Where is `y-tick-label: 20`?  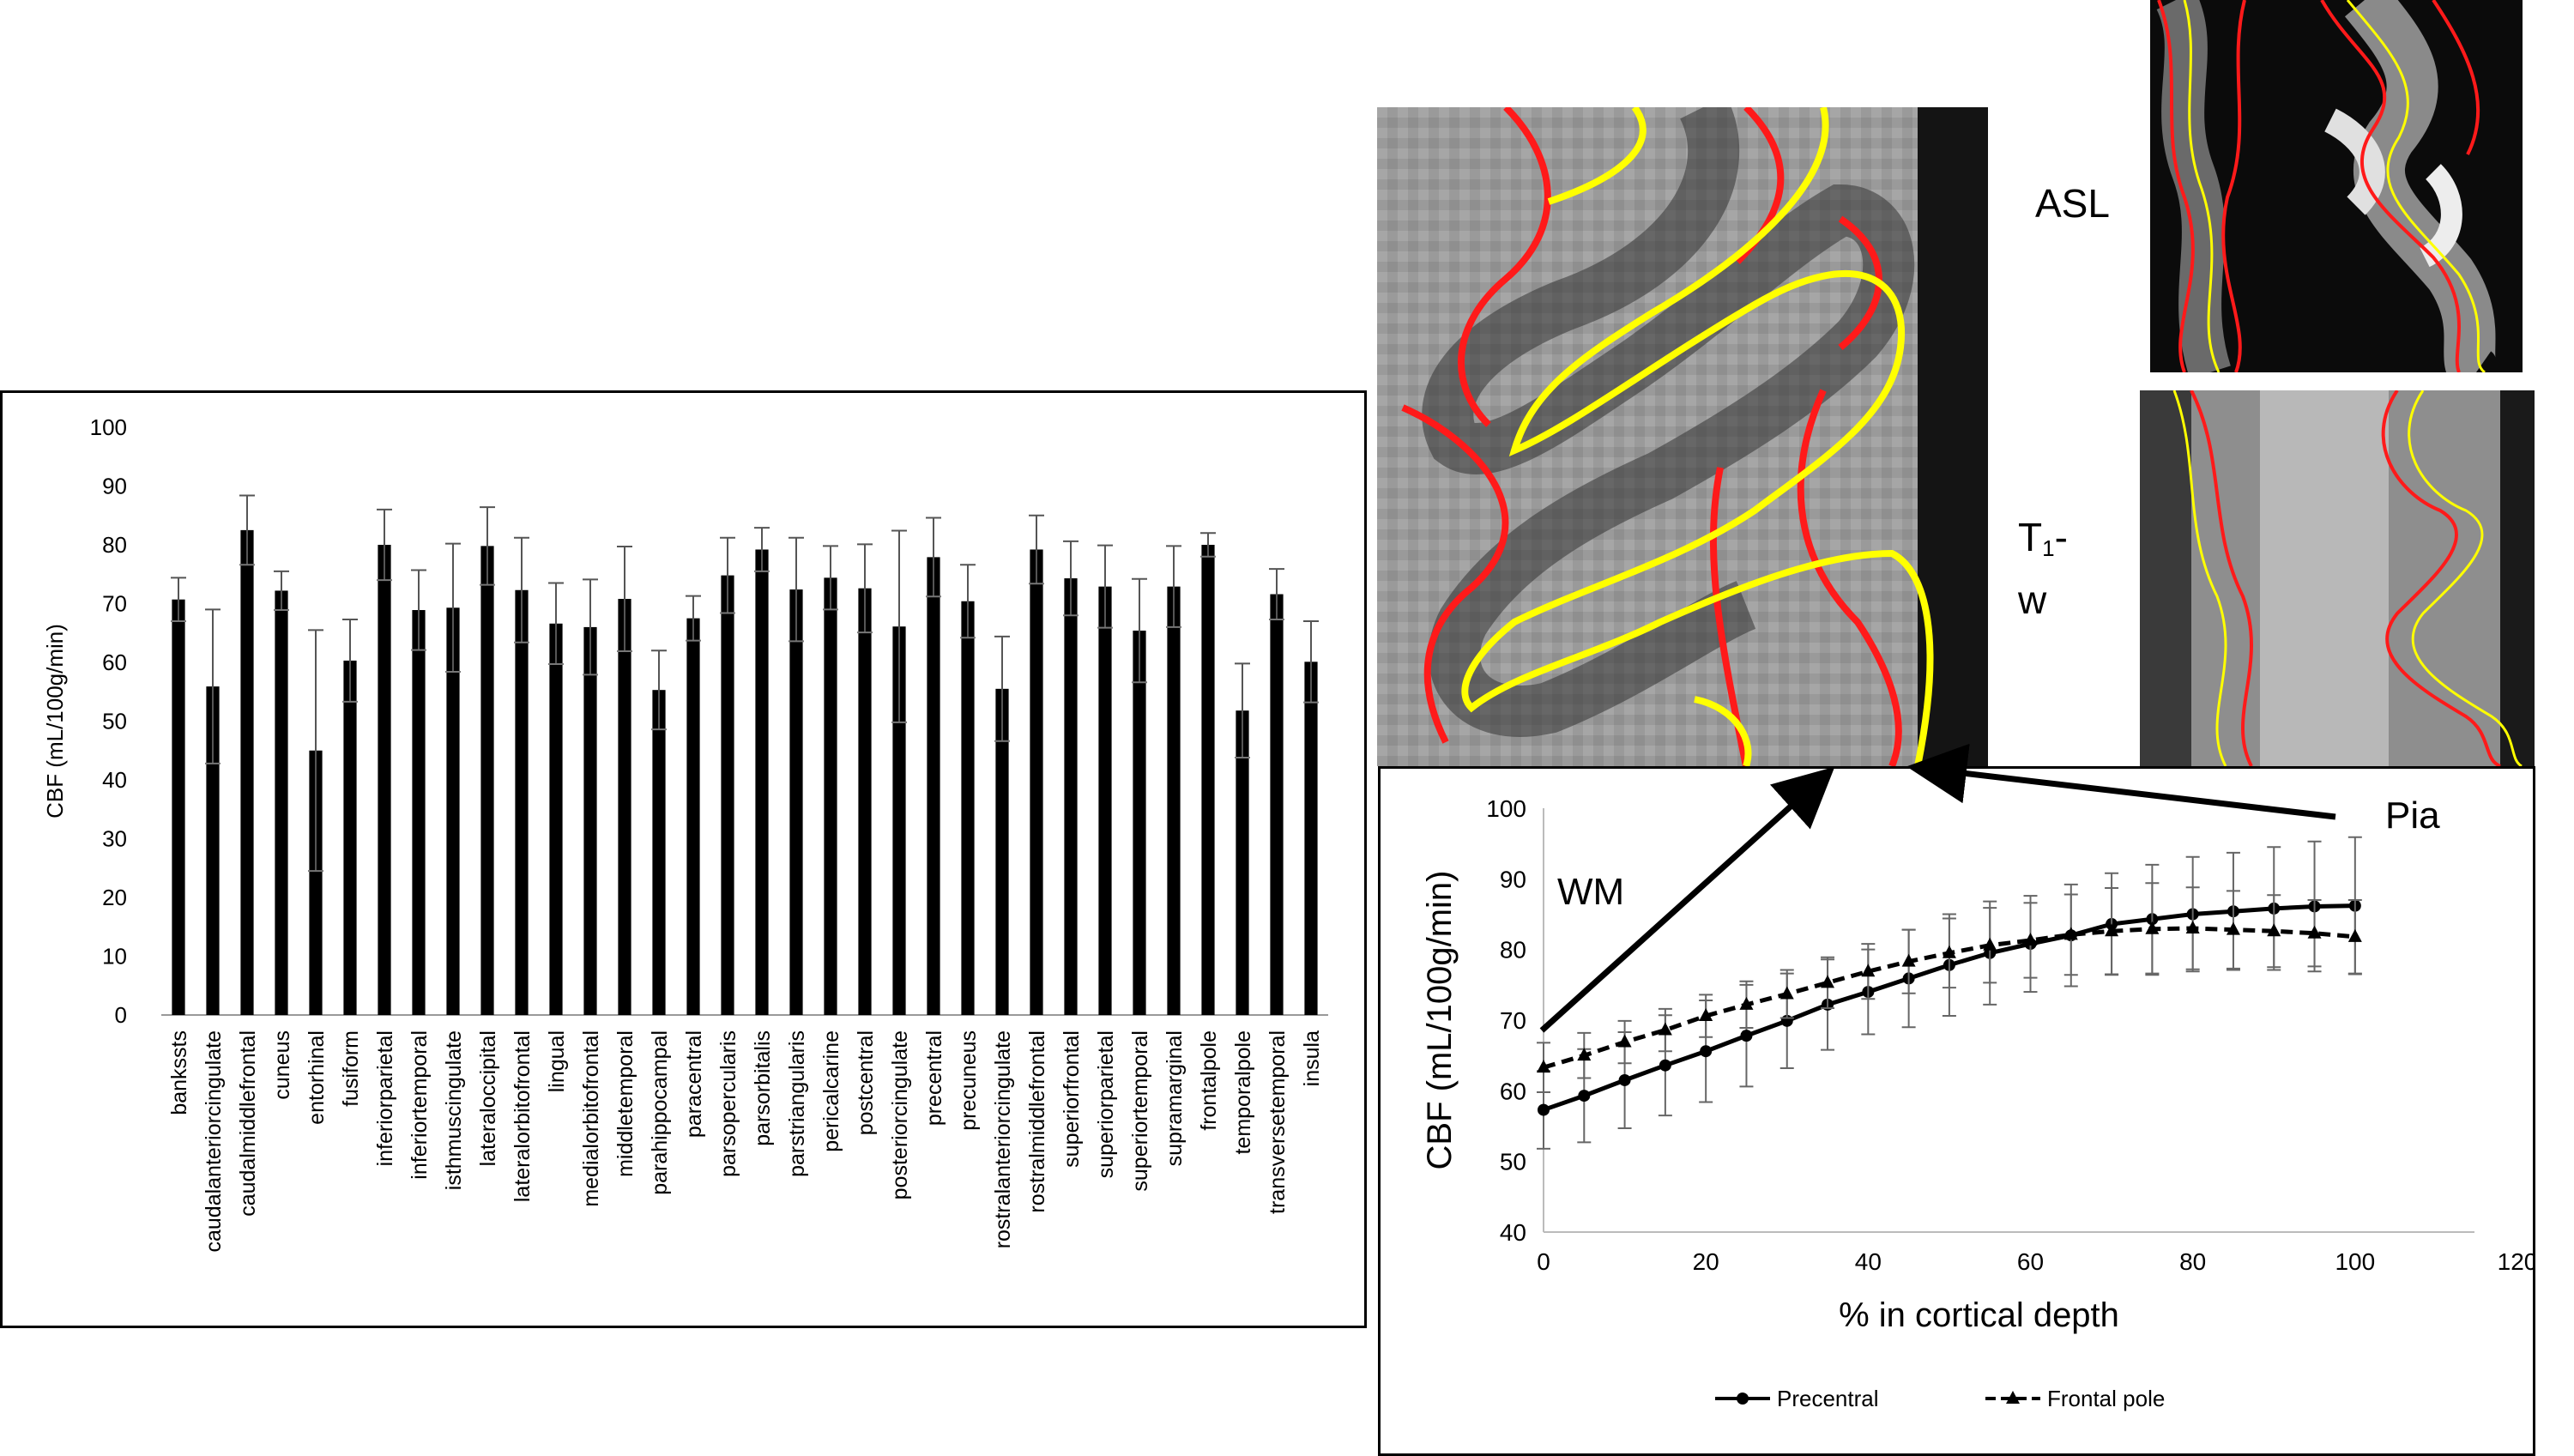
y-tick-label: 20 is located at coordinates (114, 898).